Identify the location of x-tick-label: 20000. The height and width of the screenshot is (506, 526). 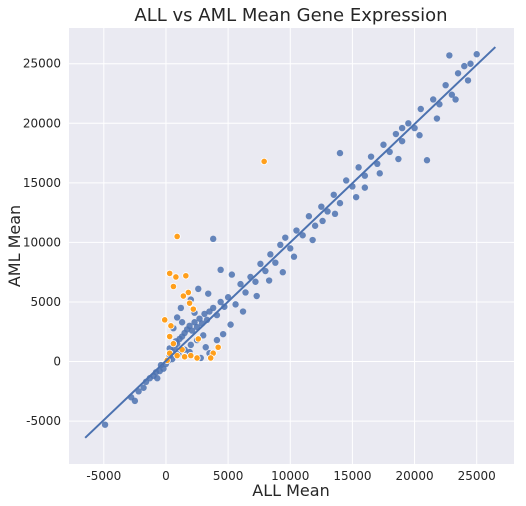
(414, 476).